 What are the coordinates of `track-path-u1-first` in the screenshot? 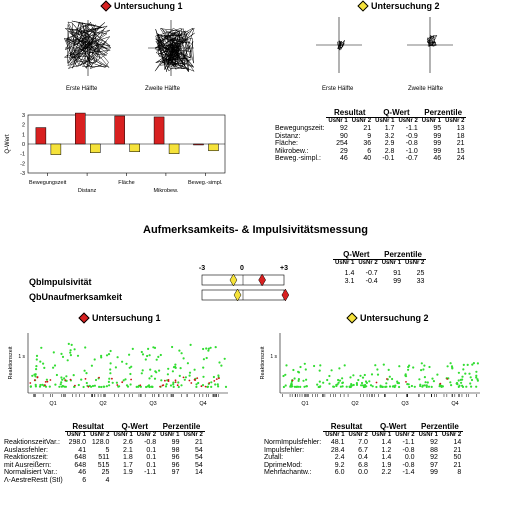 It's located at (87, 45).